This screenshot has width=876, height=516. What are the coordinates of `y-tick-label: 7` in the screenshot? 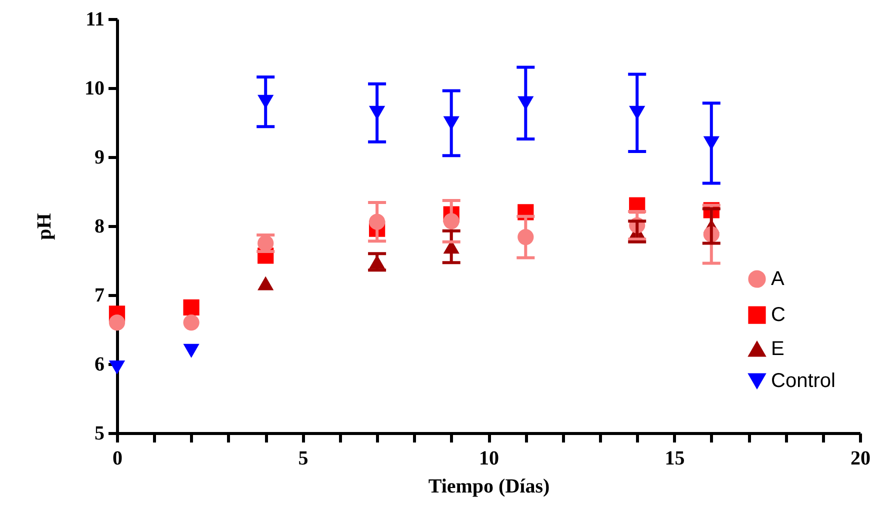 It's located at (99, 295).